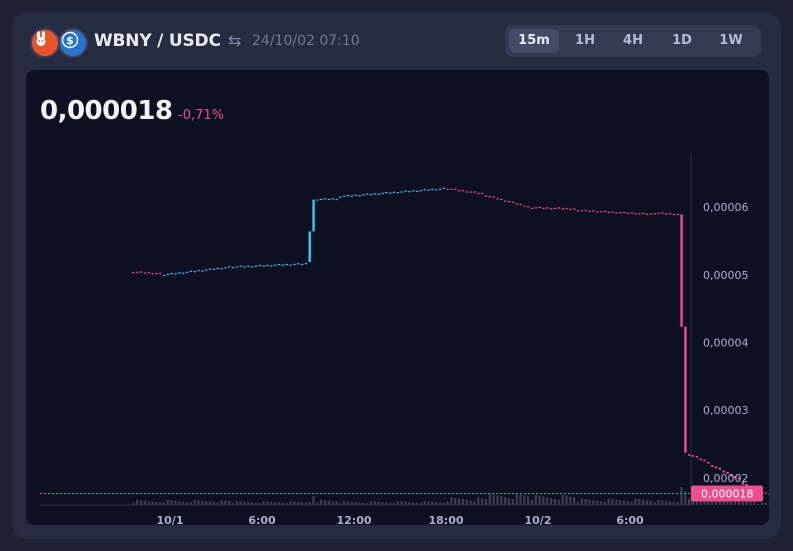 This screenshot has height=551, width=793. I want to click on x-tick-label: 12:00, so click(353, 519).